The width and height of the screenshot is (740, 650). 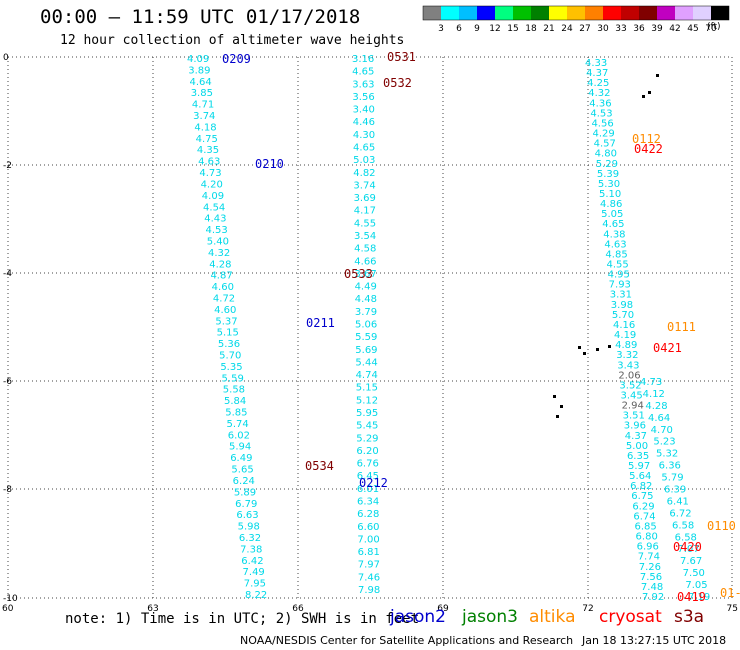 What do you see at coordinates (667, 454) in the screenshot?
I see `track-d-value: 5.32` at bounding box center [667, 454].